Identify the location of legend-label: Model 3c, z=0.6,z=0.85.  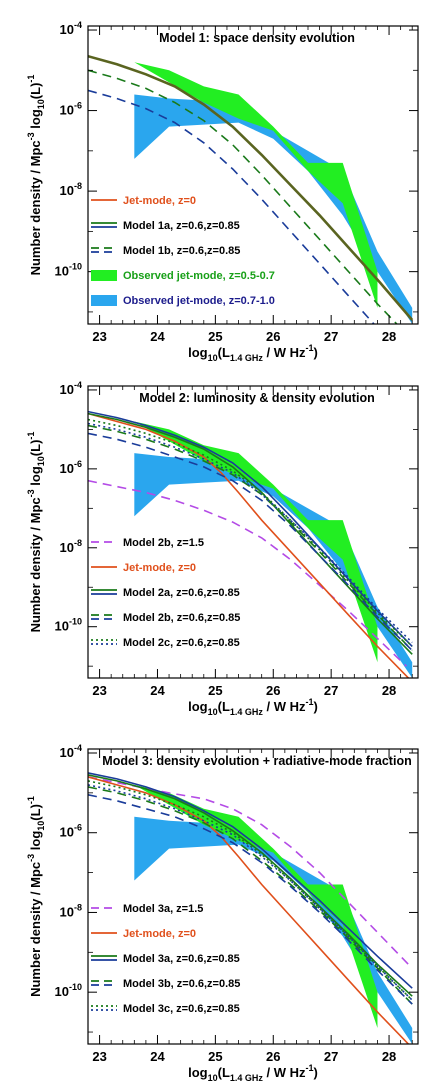
(181, 1009).